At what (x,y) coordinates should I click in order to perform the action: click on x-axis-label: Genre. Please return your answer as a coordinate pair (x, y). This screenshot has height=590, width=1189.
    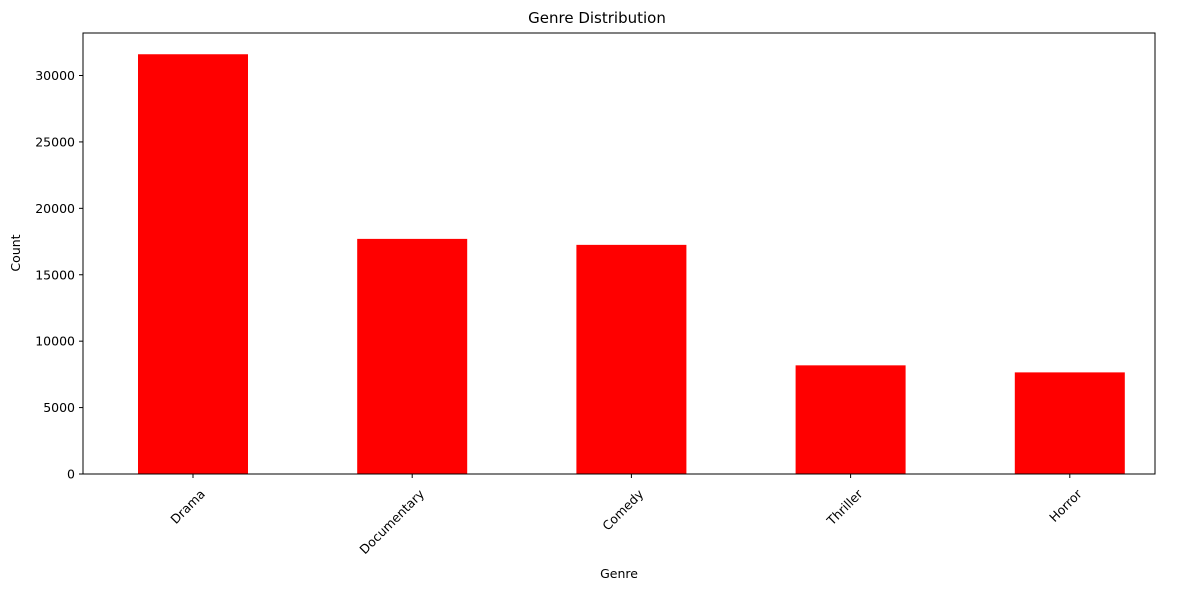
    Looking at the image, I should click on (619, 573).